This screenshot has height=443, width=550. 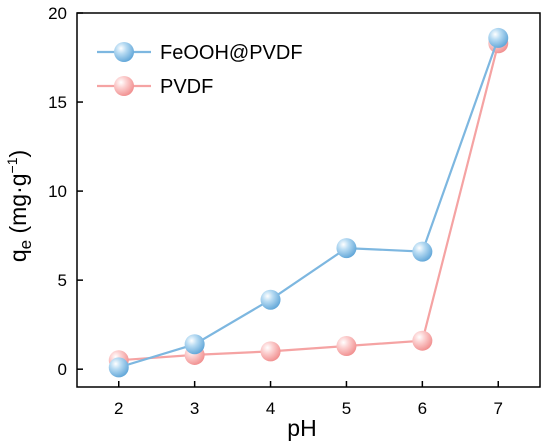 I want to click on x-tick-label-2: 2, so click(x=118, y=408).